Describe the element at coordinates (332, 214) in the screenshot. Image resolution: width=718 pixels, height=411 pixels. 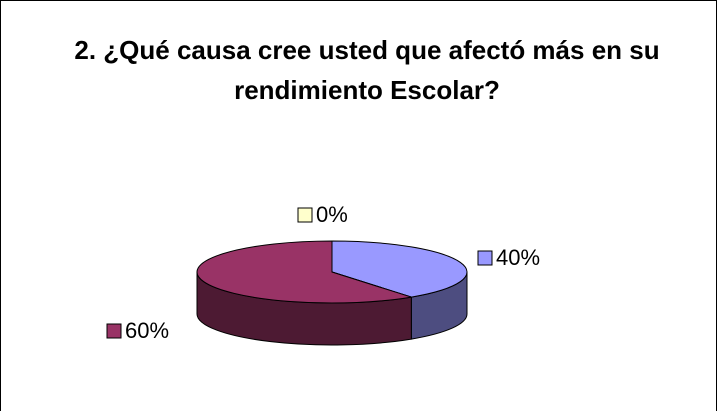
I see `data-label: 0%` at that location.